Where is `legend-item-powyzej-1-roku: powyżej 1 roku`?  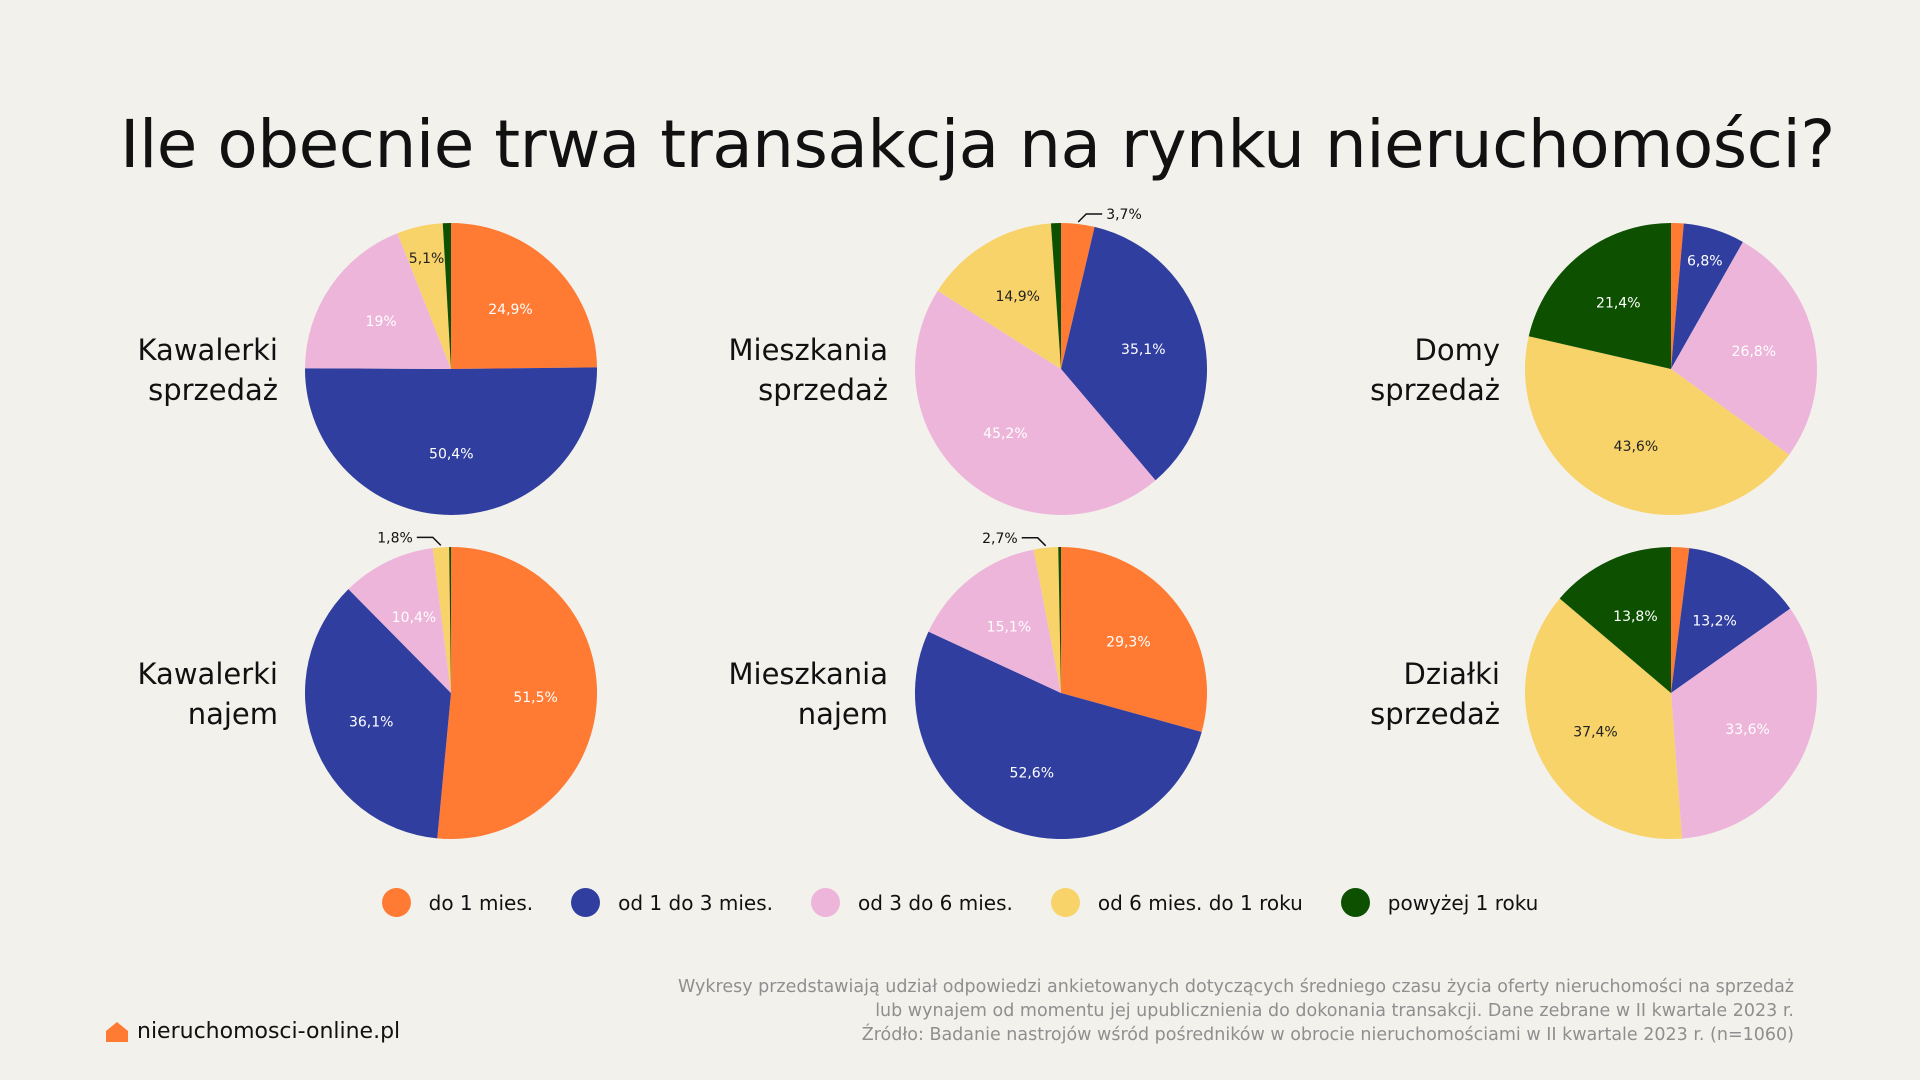 legend-item-powyzej-1-roku: powyżej 1 roku is located at coordinates (1439, 902).